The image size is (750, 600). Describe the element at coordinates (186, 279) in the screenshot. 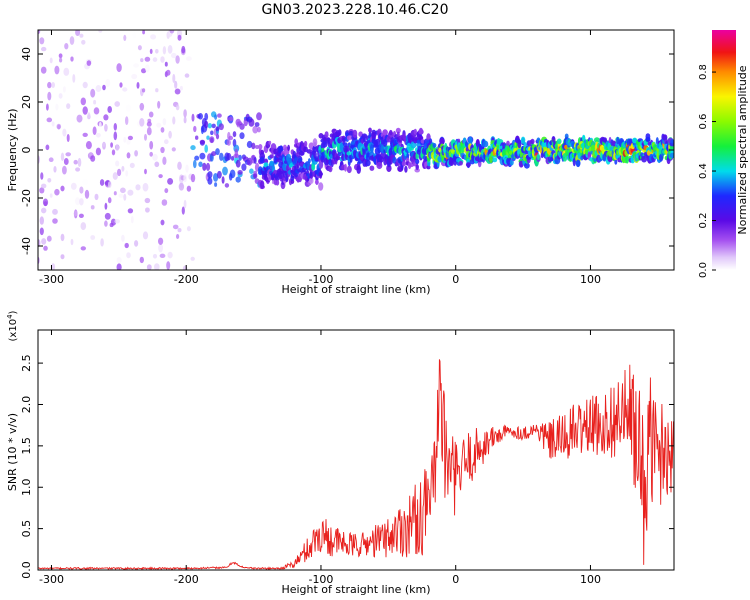

I see `x-tick-label: -200` at that location.